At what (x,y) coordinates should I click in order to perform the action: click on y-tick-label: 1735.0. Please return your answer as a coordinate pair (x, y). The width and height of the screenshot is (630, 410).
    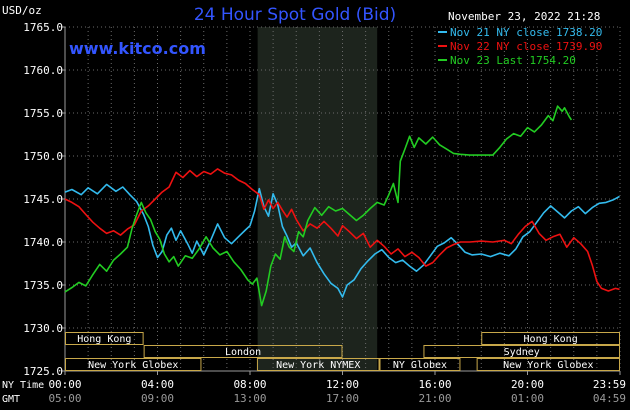
    Looking at the image, I should click on (43, 285).